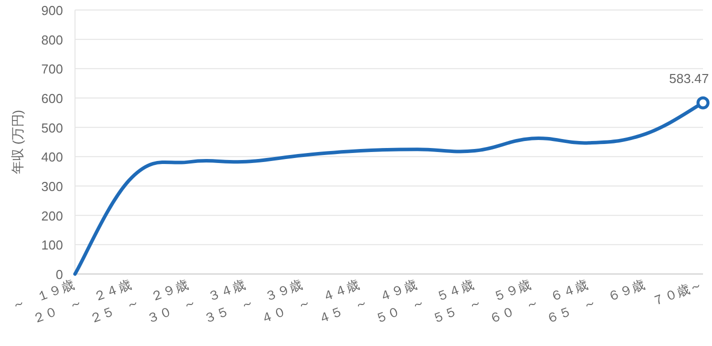 The image size is (712, 346). I want to click on data-label: 583.47, so click(689, 78).